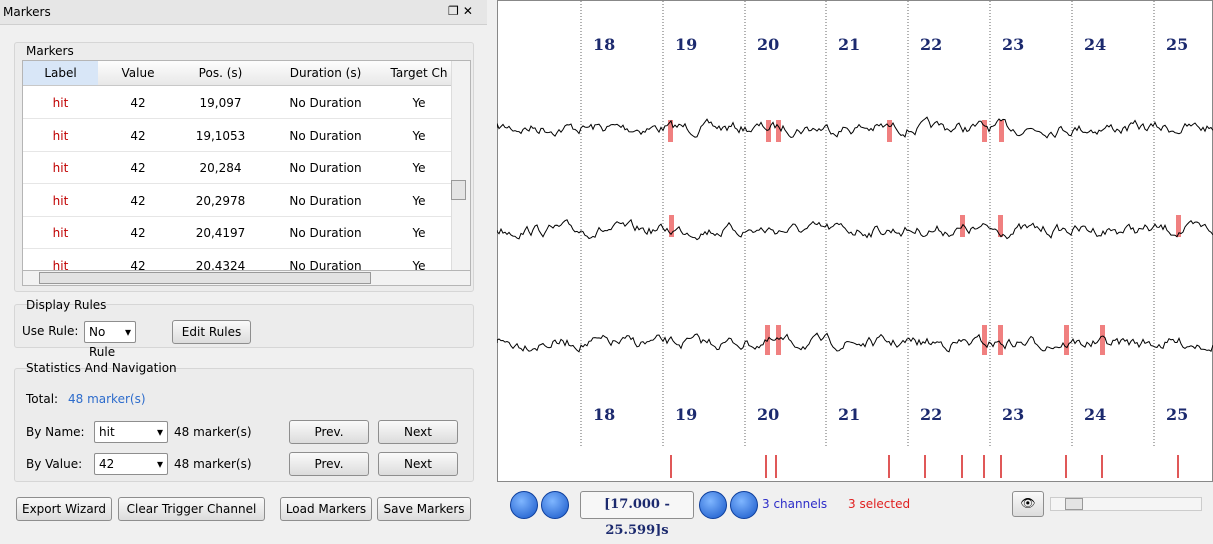  Describe the element at coordinates (419, 73) in the screenshot. I see `column-header: Target Ch` at that location.